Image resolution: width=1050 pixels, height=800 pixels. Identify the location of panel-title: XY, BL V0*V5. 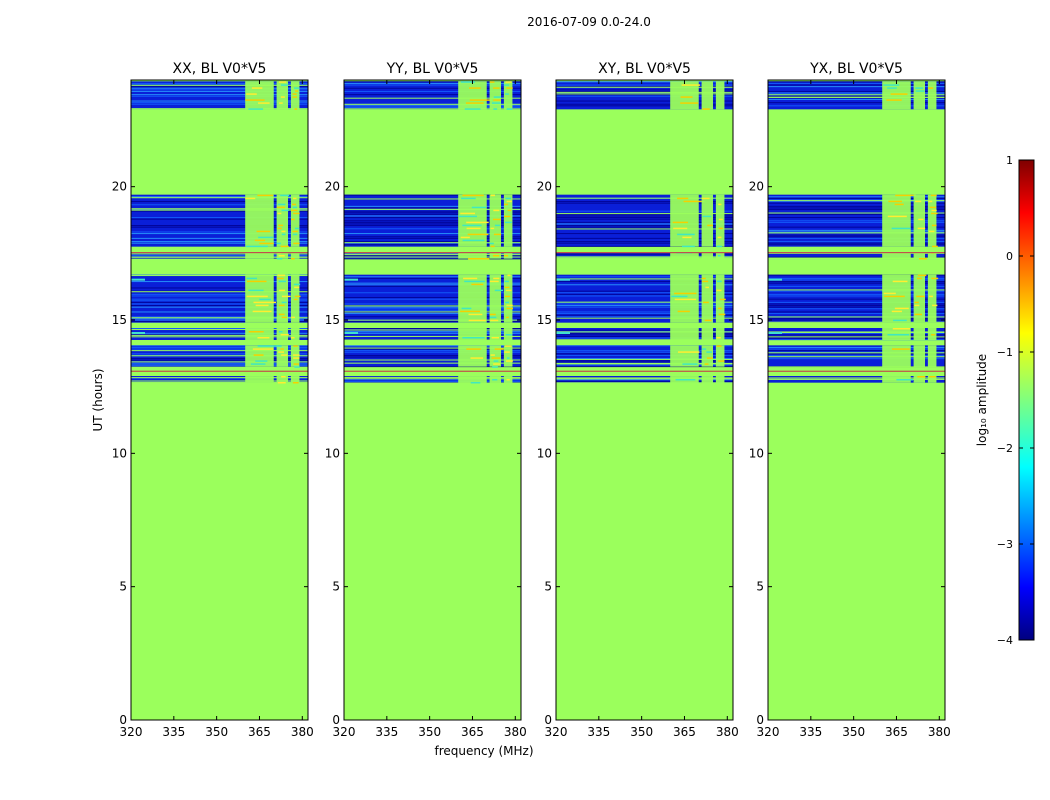
(644, 69).